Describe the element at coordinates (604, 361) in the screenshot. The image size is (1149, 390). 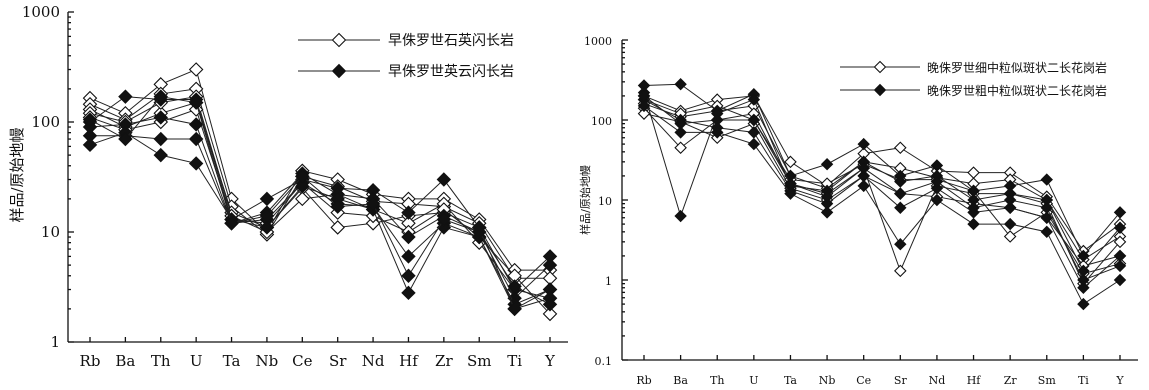
I see `y-tick-label: 0.1` at that location.